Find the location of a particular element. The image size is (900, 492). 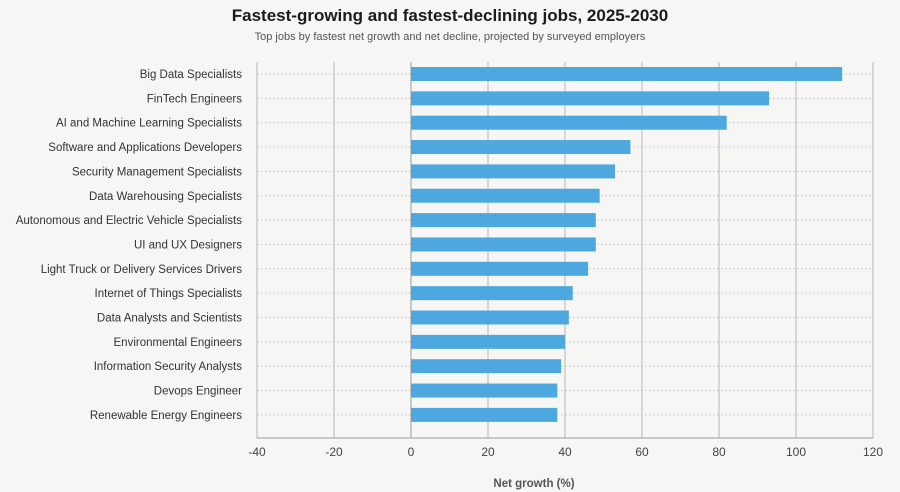

category-label: AI and Machine Learning Specialists is located at coordinates (149, 124).